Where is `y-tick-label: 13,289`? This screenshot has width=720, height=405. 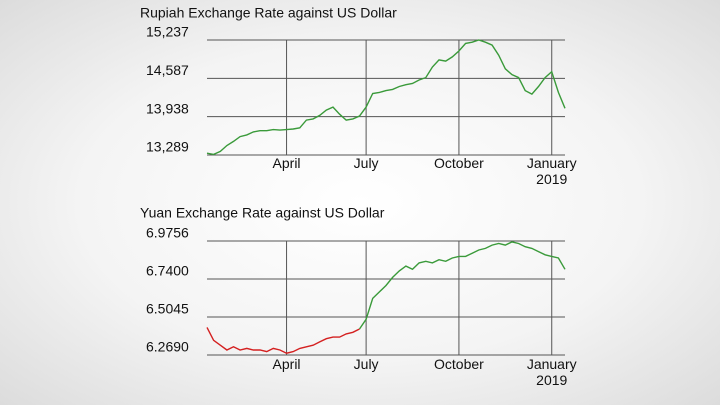
y-tick-label: 13,289 is located at coordinates (167, 147).